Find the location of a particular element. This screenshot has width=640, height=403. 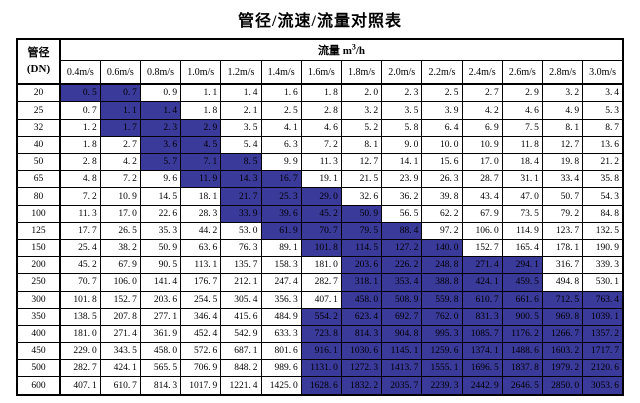

flow-value-cell: 5. 7 is located at coordinates (160, 162).